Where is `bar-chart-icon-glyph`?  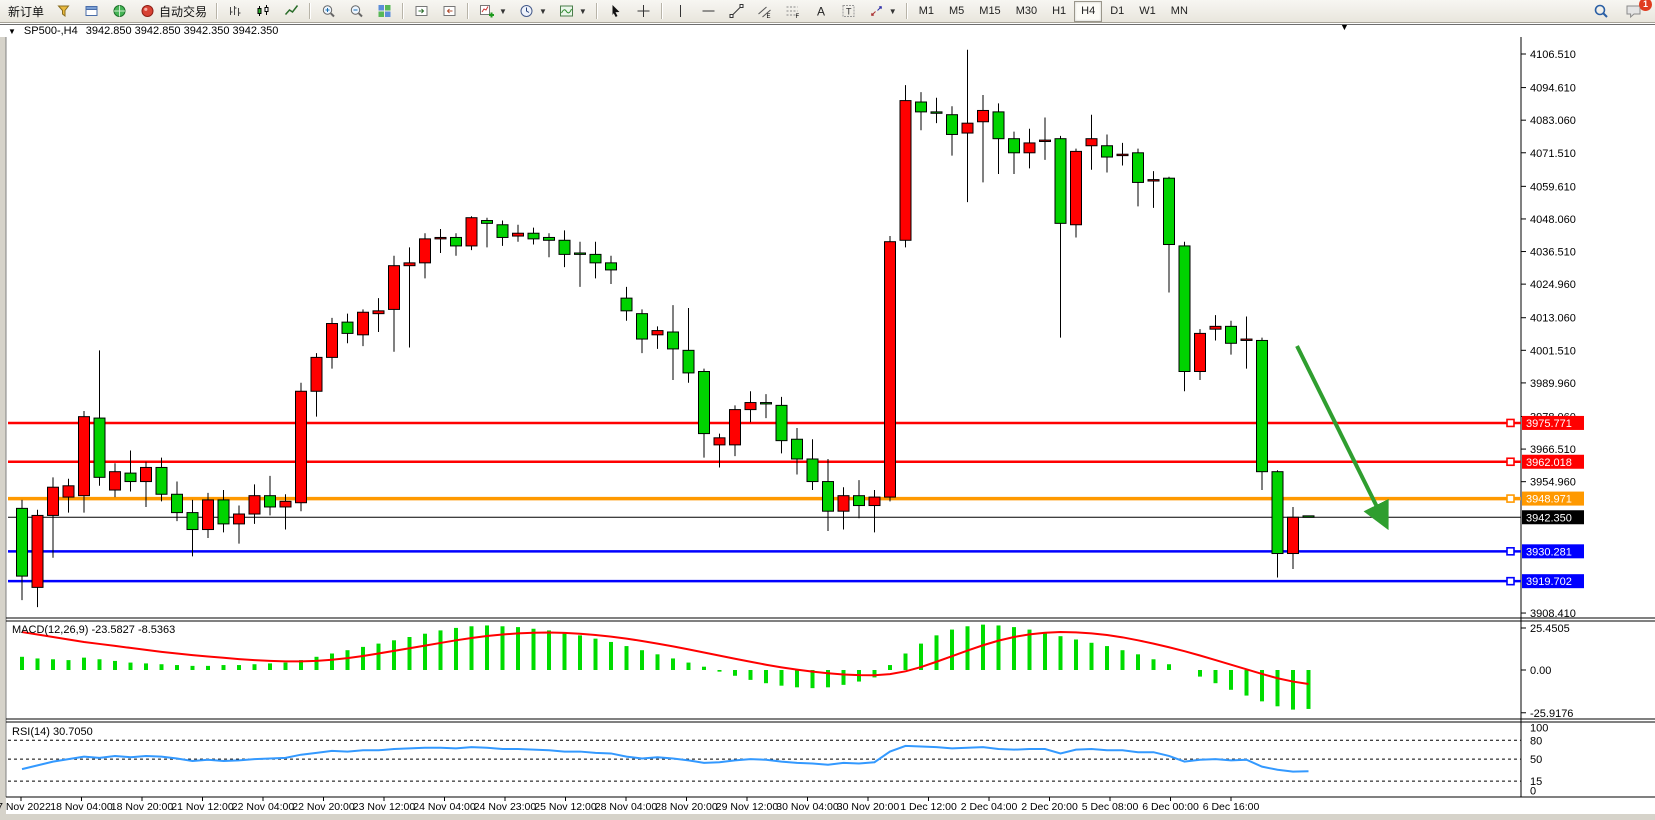
bar-chart-icon-glyph is located at coordinates (235, 11).